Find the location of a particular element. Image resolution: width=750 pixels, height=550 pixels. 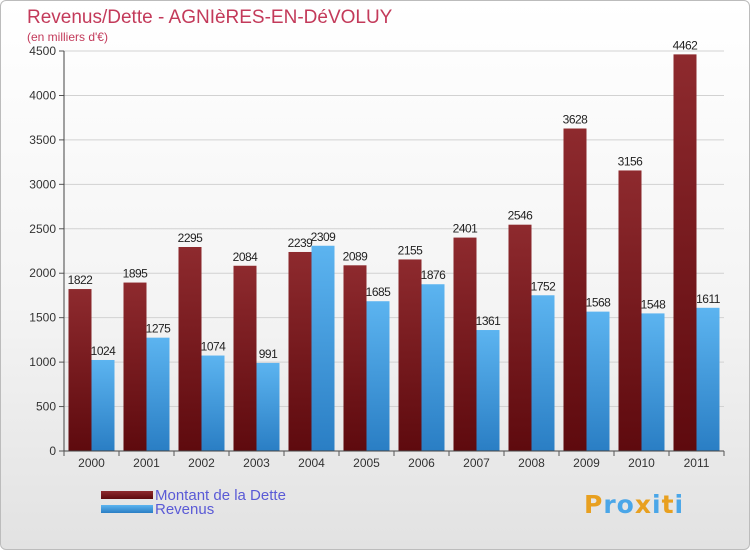

y-tick-label: 4500 is located at coordinates (42, 51).